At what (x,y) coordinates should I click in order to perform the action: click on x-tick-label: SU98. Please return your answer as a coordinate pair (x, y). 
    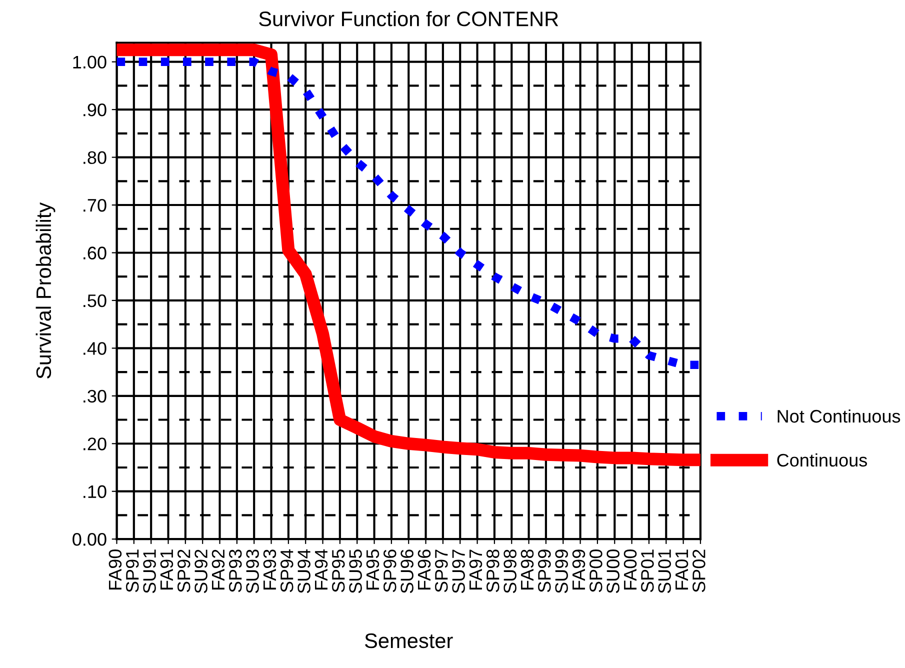
    Looking at the image, I should click on (510, 572).